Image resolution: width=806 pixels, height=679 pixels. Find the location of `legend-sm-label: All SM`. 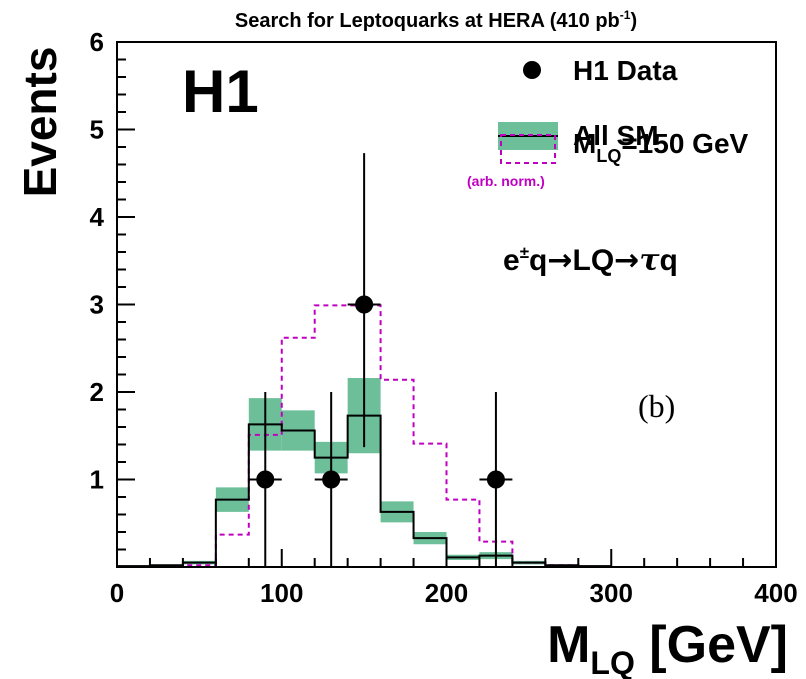

legend-sm-label: All SM is located at coordinates (616, 135).